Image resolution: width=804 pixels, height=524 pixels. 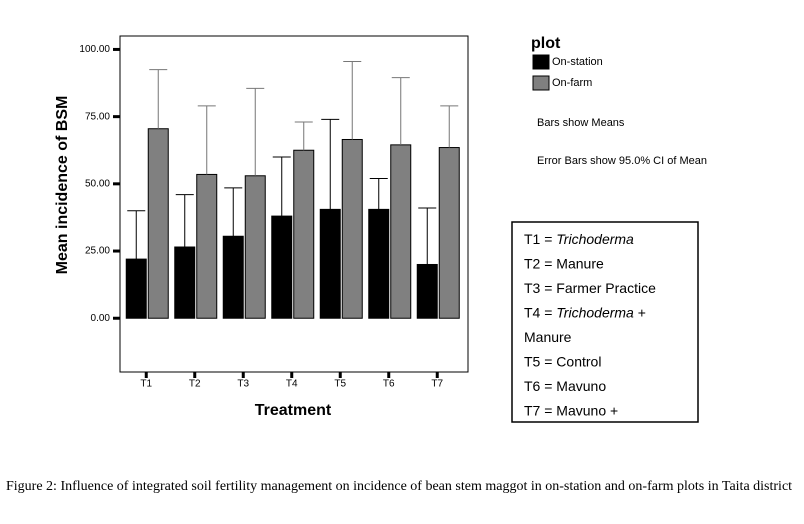 I want to click on key-line: T6 = Mavuno, so click(x=565, y=386).